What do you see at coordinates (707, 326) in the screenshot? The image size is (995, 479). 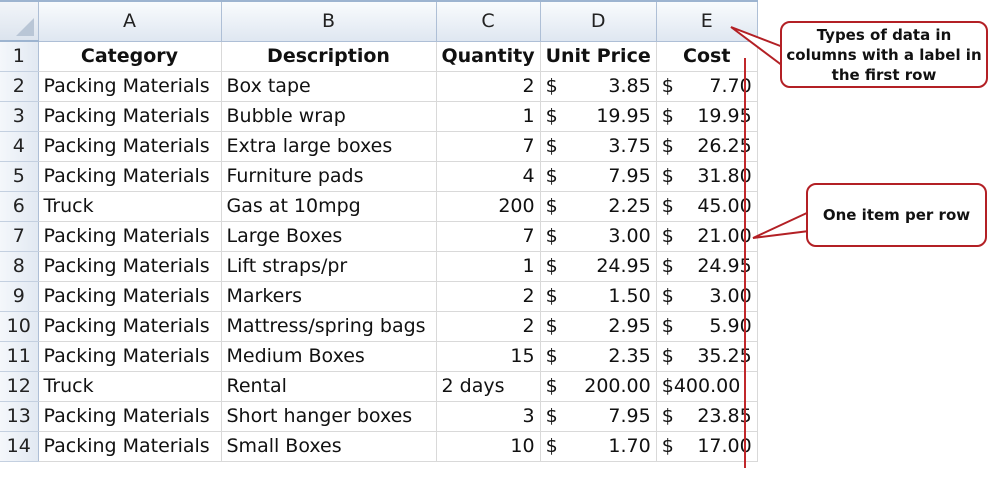 I see `cell-cost: $5.90` at bounding box center [707, 326].